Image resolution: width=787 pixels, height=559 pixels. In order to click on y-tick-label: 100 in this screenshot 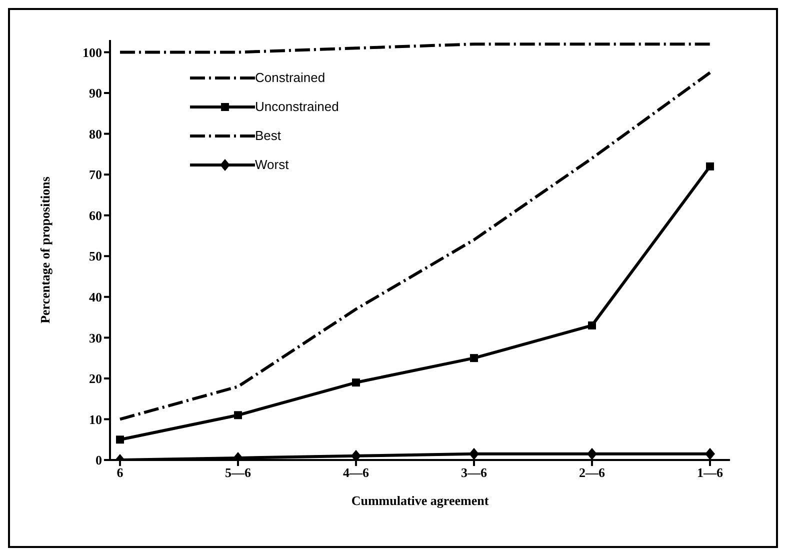, I will do `click(92, 52)`.